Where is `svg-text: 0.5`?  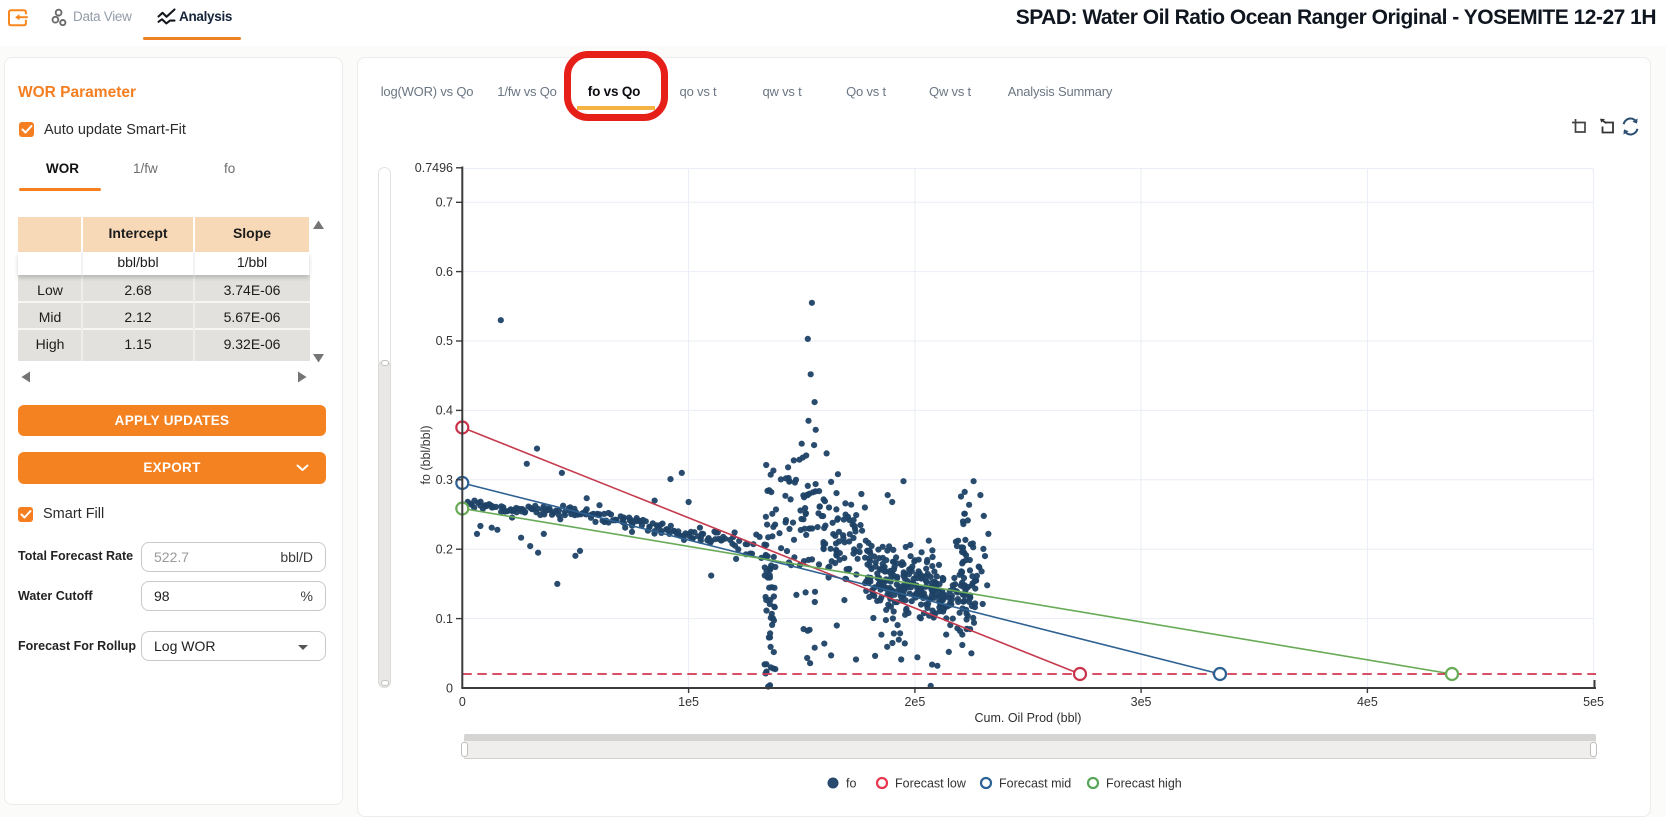
svg-text: 0.5 is located at coordinates (444, 341).